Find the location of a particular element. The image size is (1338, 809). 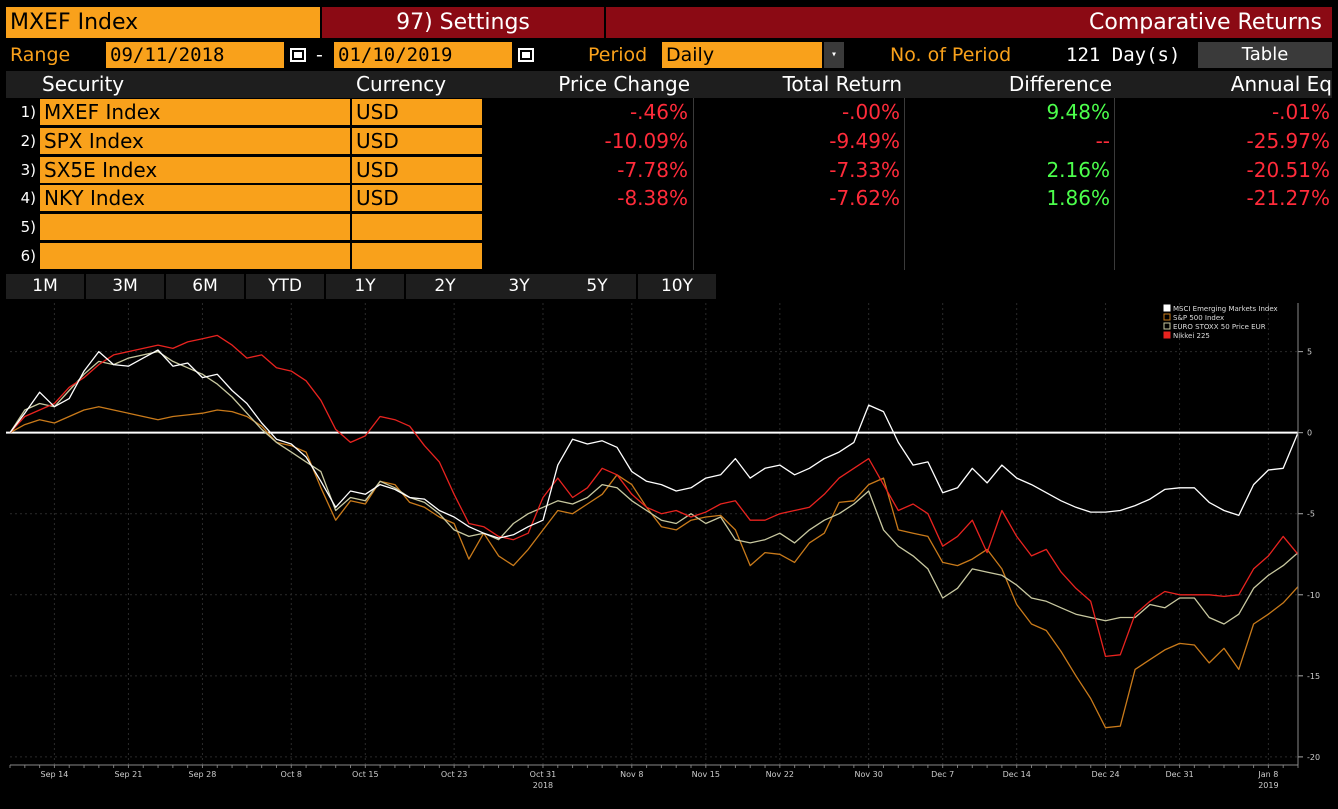

x-tick-label: Dec 24 is located at coordinates (1105, 774).